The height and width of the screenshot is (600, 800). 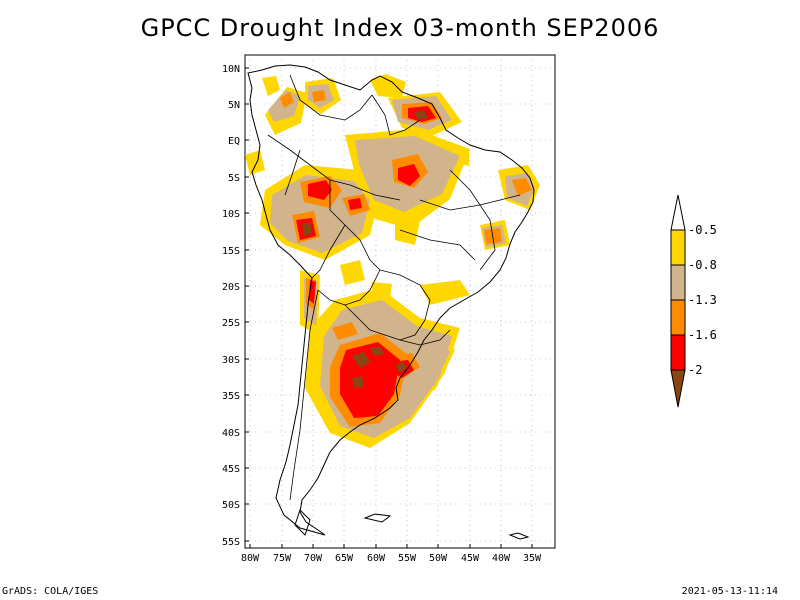 What do you see at coordinates (702, 265) in the screenshot?
I see `colorbar-label: -0.8` at bounding box center [702, 265].